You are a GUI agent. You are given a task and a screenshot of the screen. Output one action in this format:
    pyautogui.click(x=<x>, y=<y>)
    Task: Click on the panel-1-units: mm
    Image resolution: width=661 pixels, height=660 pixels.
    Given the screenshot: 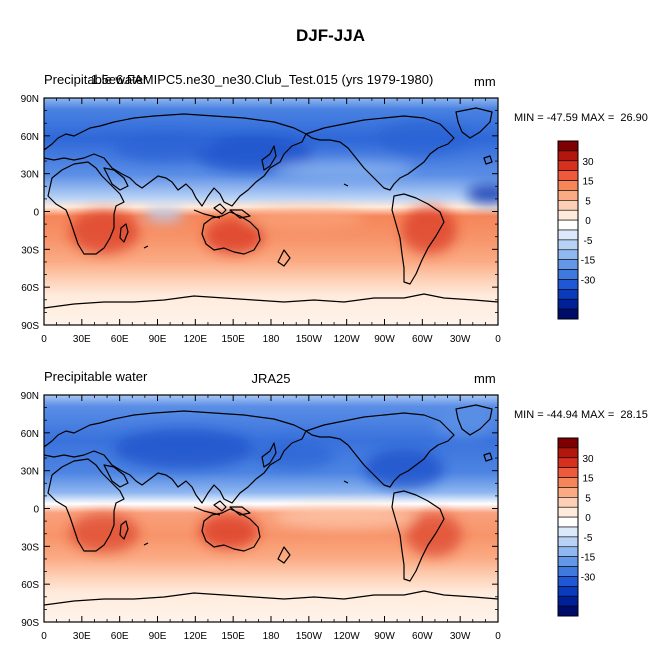 What is the action you would take?
    pyautogui.click(x=485, y=81)
    